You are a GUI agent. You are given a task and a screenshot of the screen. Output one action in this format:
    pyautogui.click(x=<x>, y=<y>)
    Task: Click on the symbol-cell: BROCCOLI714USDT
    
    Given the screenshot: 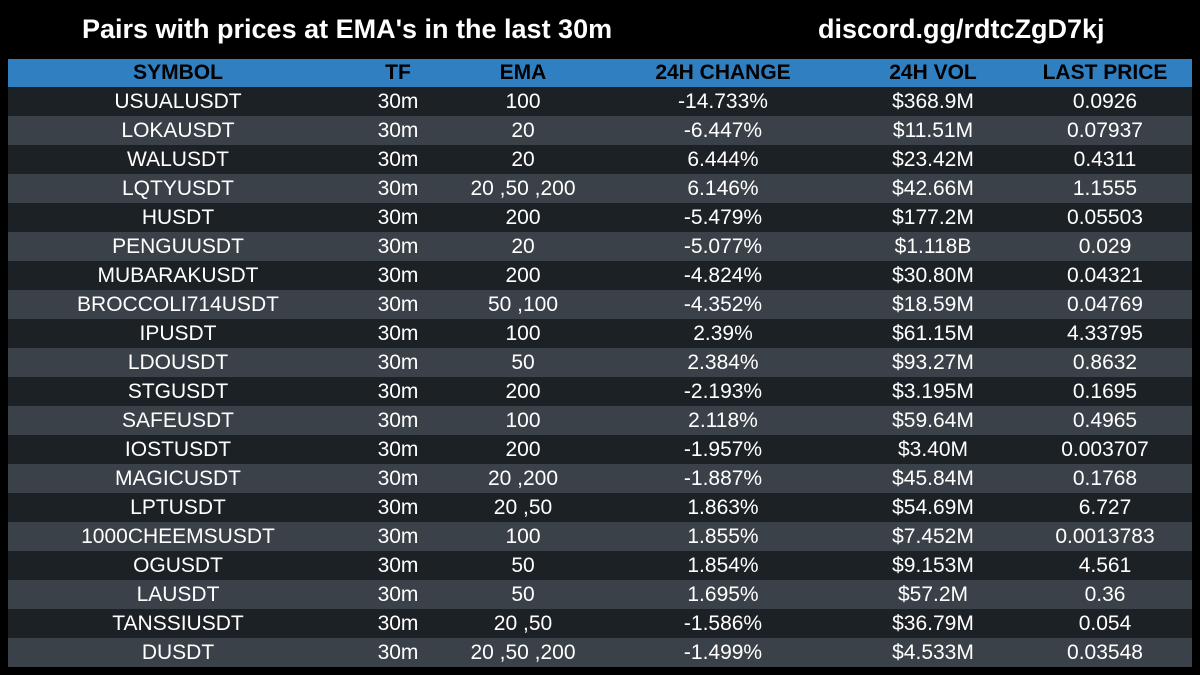 What is the action you would take?
    pyautogui.click(x=178, y=304)
    